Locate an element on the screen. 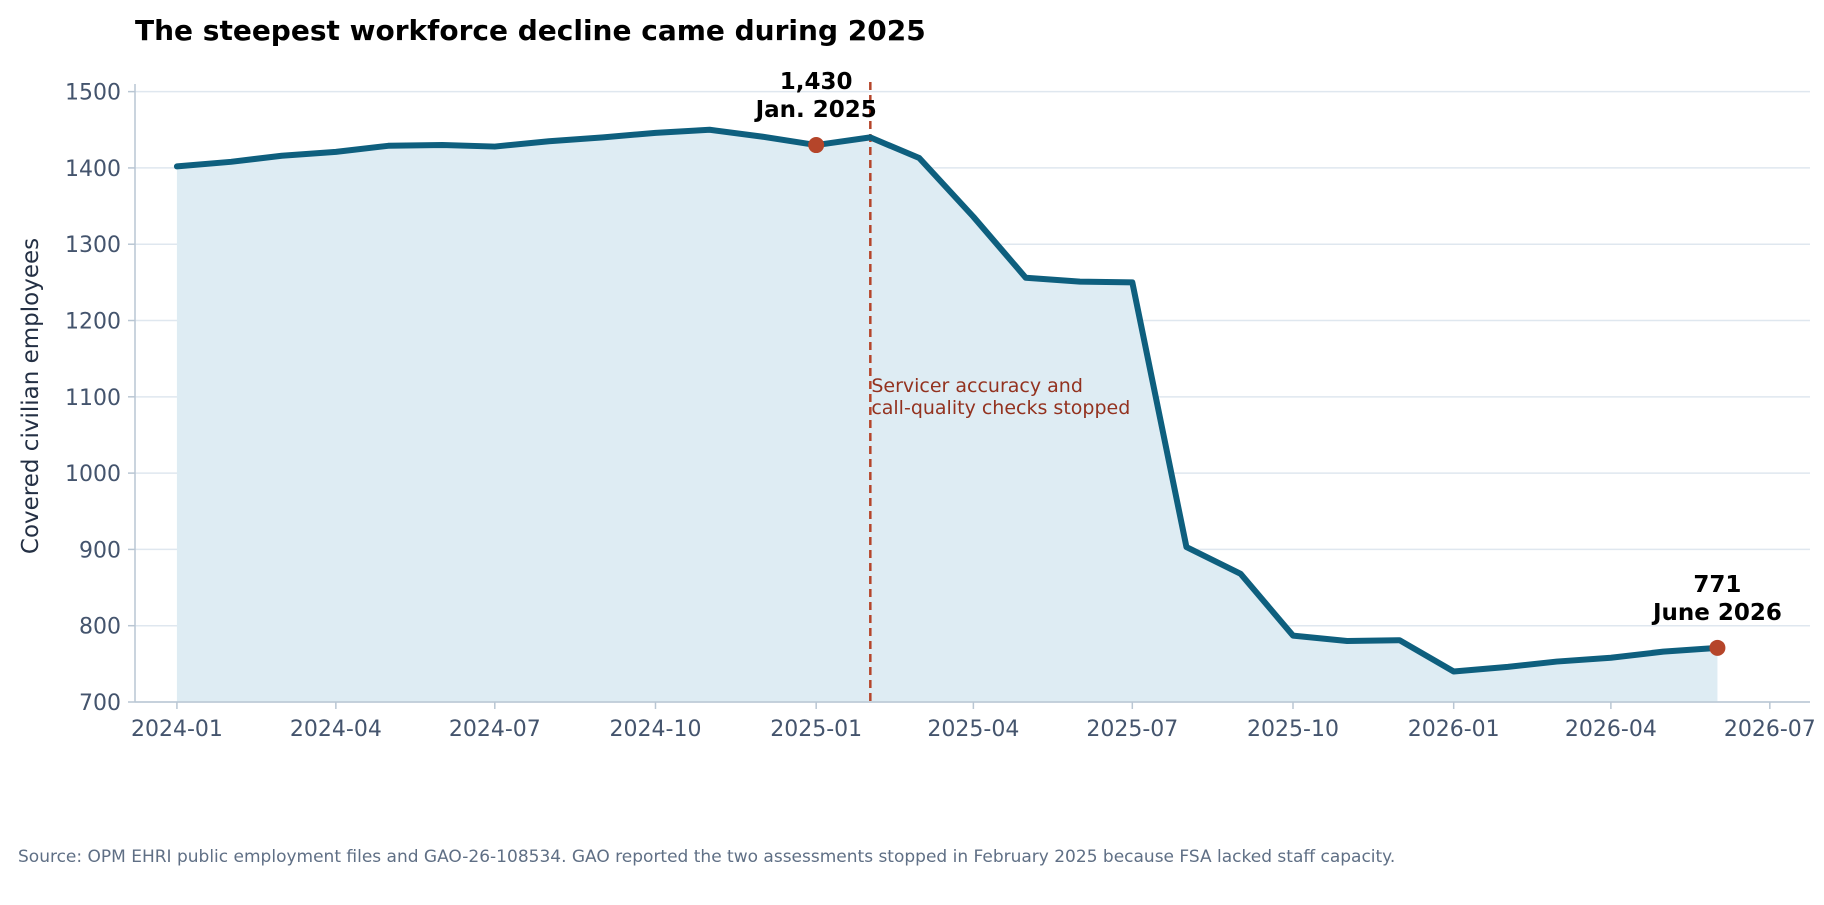  x-tick-label: 2026-01 is located at coordinates (1454, 729).